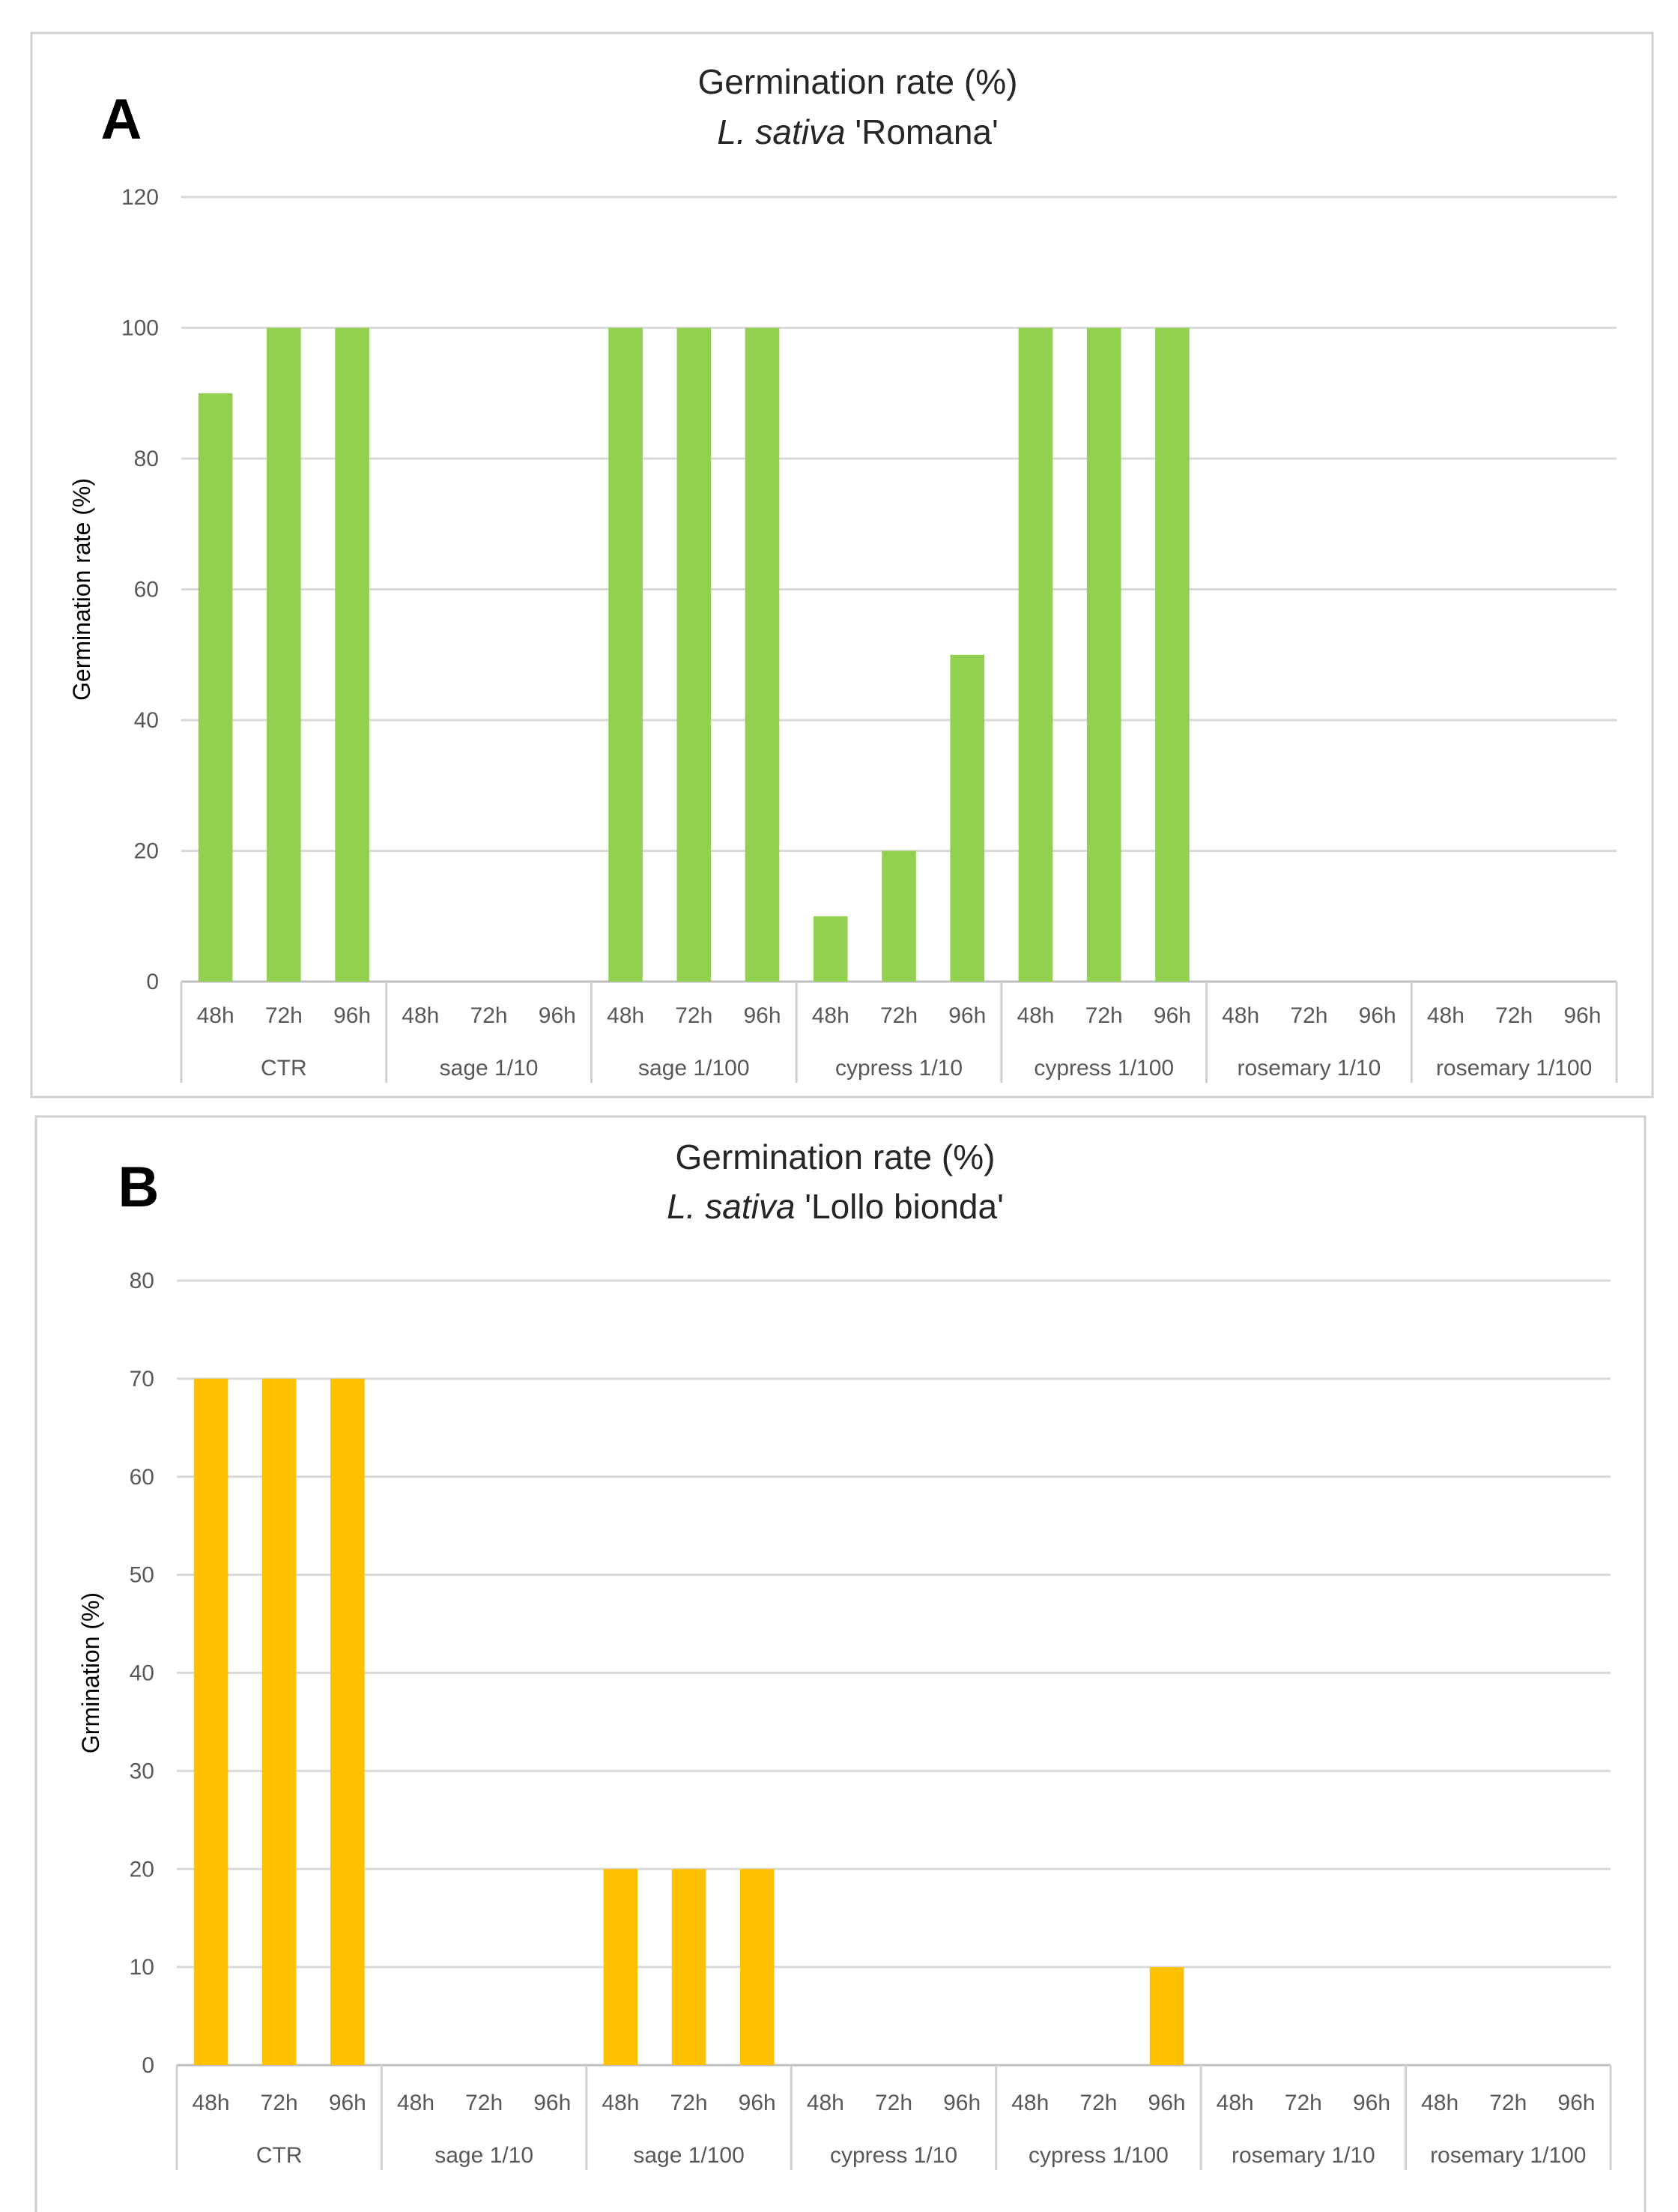 The width and height of the screenshot is (1678, 2212). Describe the element at coordinates (140, 198) in the screenshot. I see `y-tick-label-a: 120` at that location.